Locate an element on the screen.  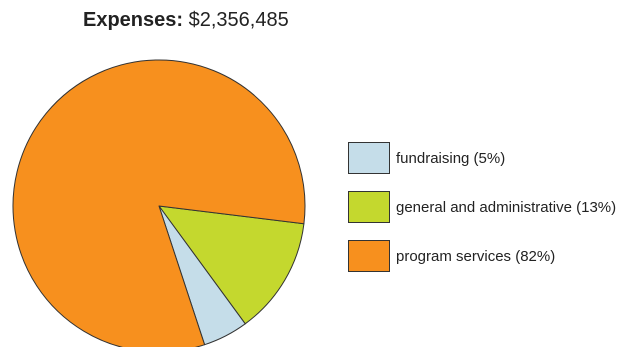
legend-item-program-services: program services (82%) is located at coordinates (482, 256).